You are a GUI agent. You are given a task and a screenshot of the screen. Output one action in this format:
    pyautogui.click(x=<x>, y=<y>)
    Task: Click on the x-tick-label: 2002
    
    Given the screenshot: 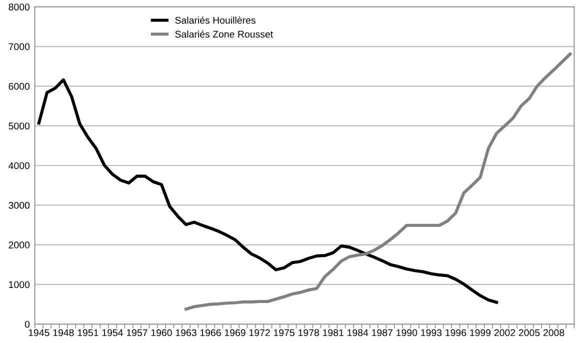 What is the action you would take?
    pyautogui.click(x=505, y=332)
    